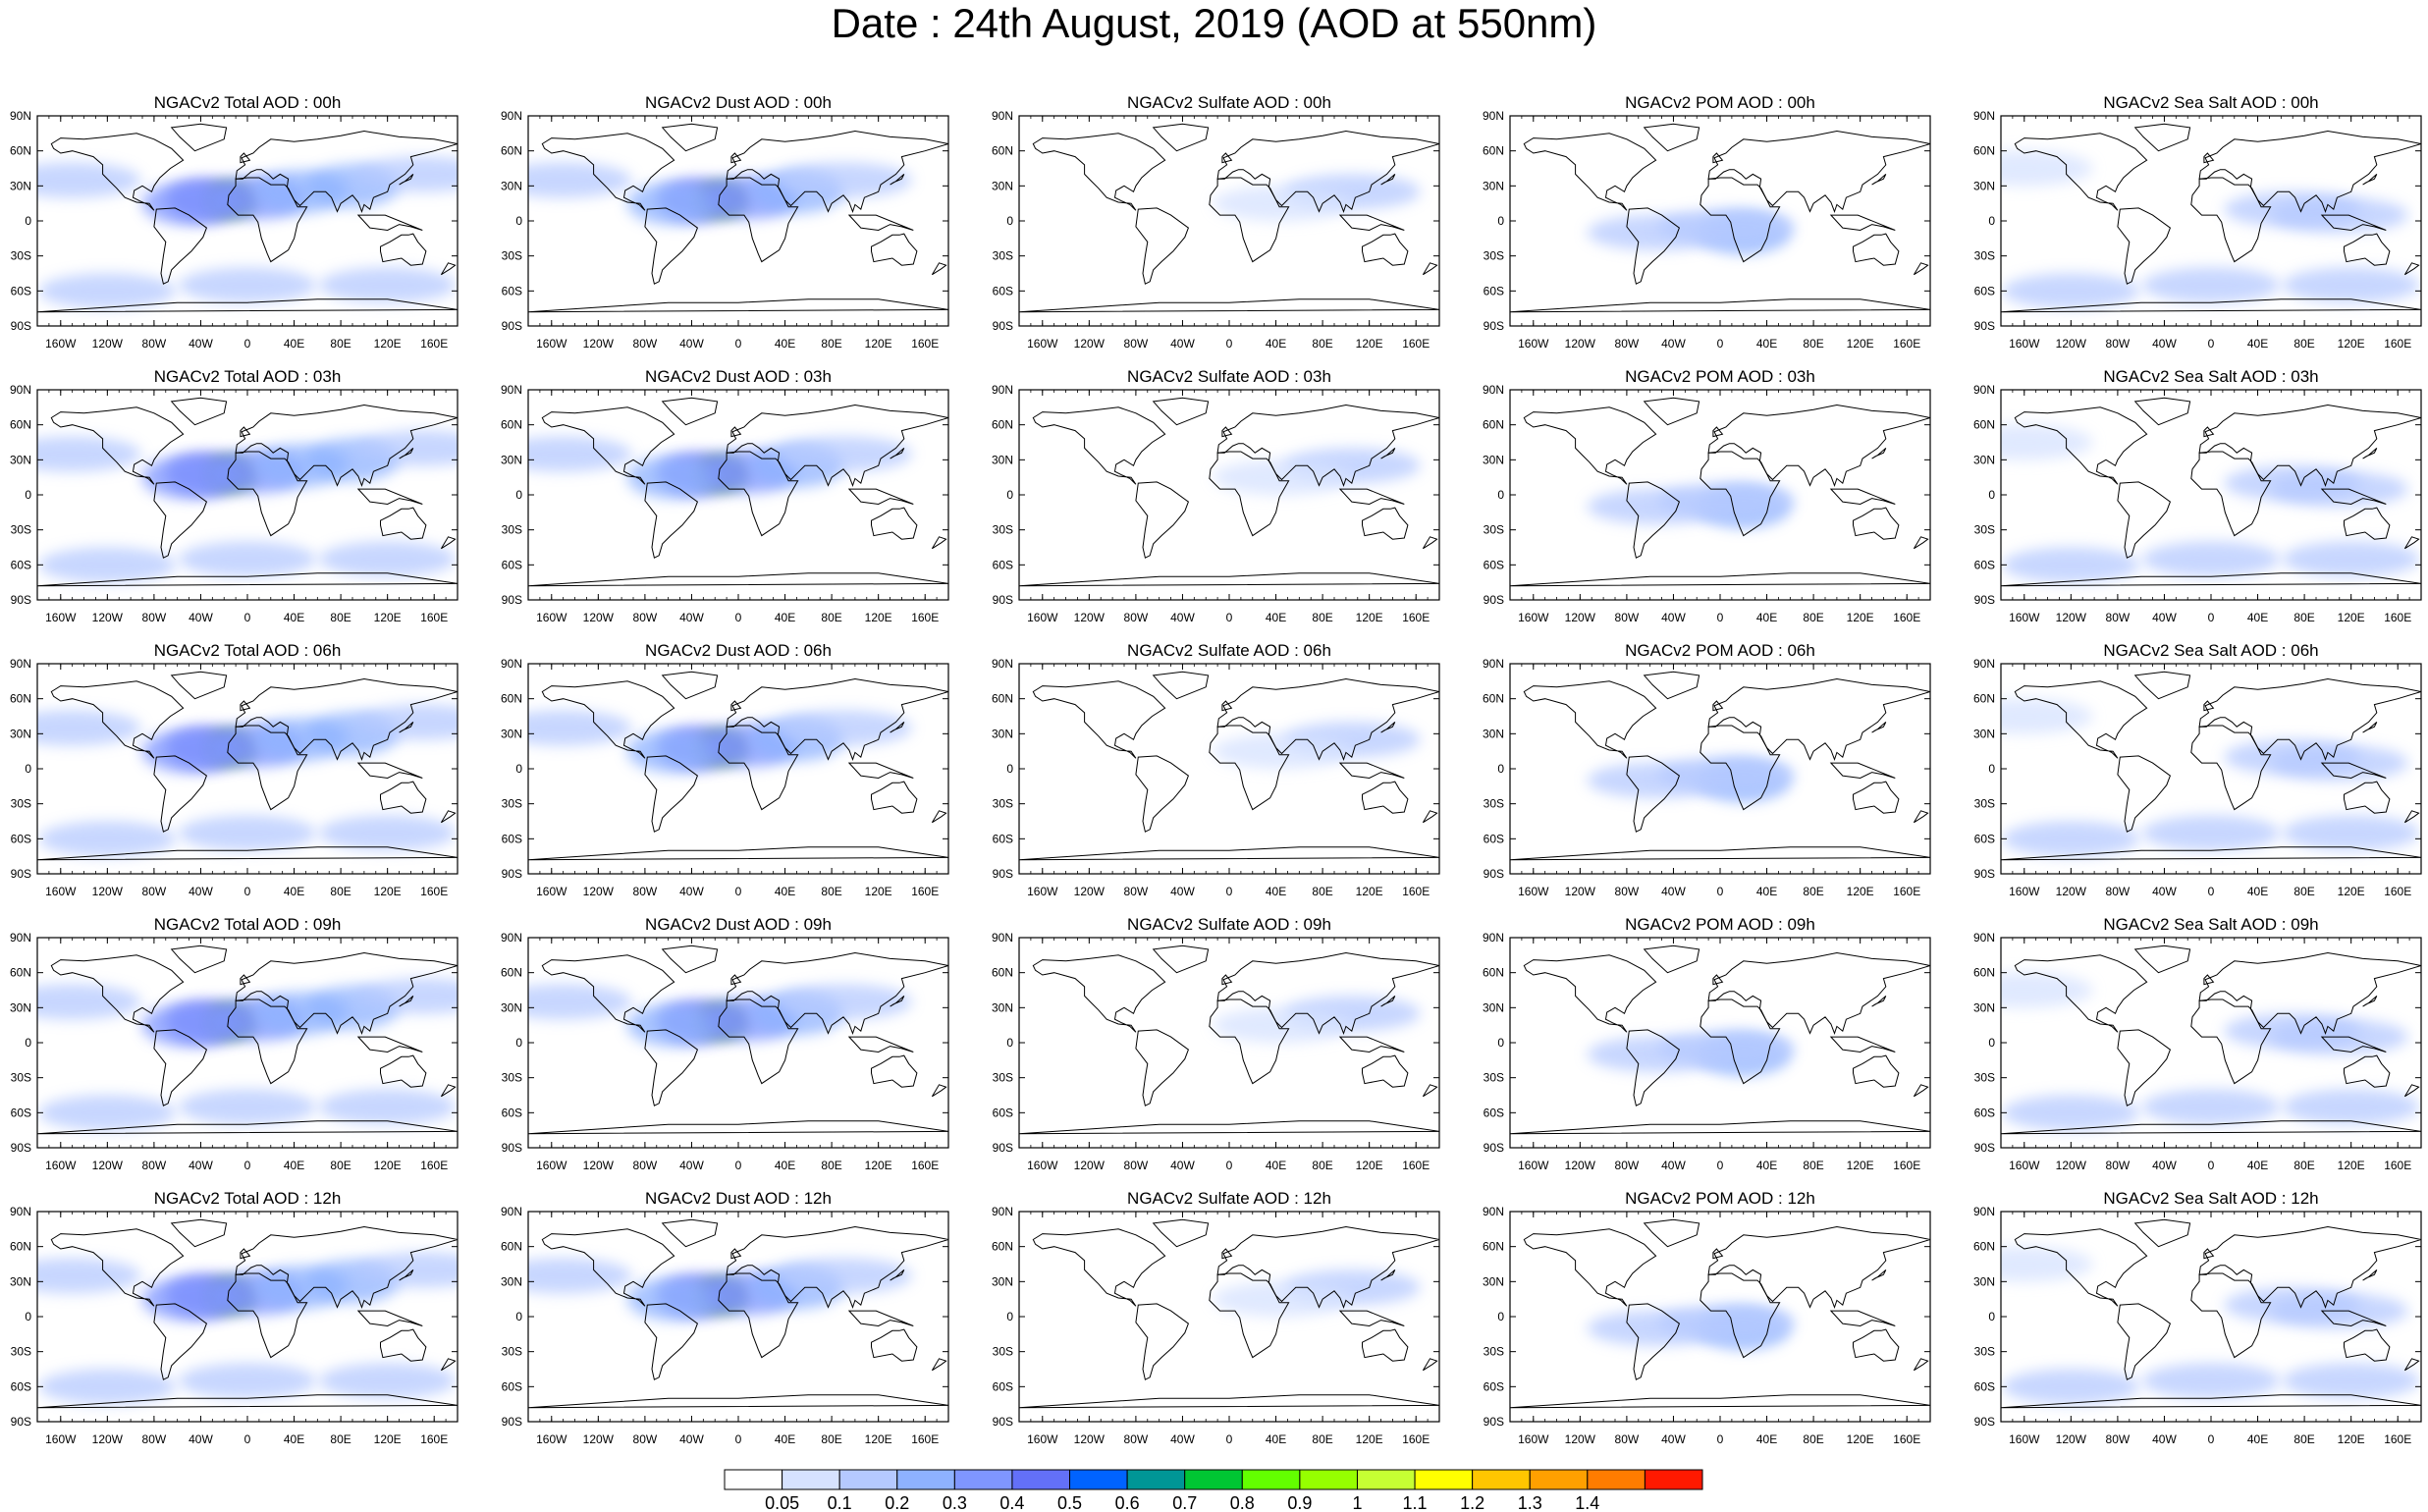 The height and width of the screenshot is (1512, 2428). I want to click on map-background, so click(738, 495).